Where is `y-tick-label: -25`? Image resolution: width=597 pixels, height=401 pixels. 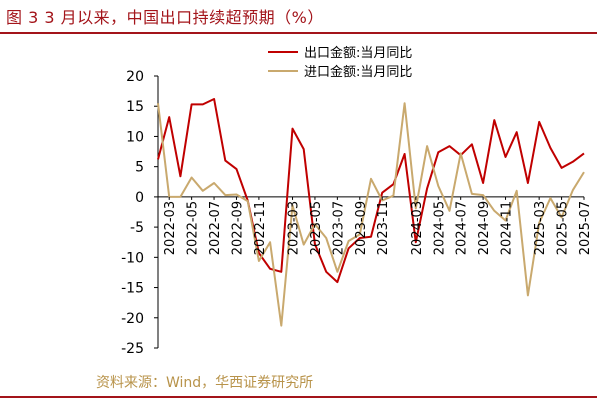
y-tick-label: -25 is located at coordinates (132, 349).